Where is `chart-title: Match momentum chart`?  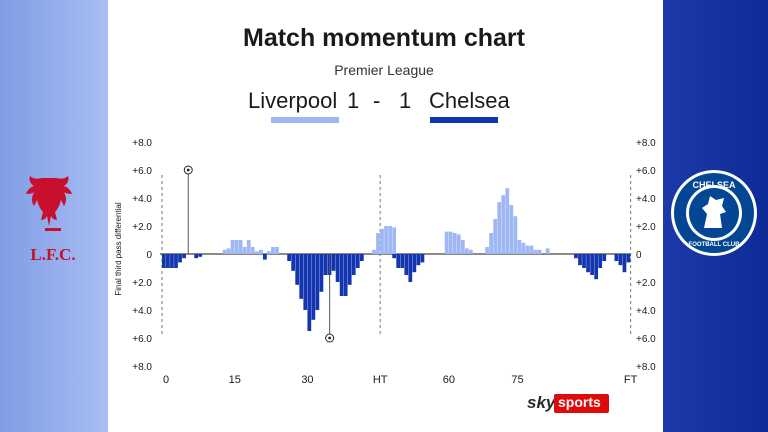 chart-title: Match momentum chart is located at coordinates (384, 38).